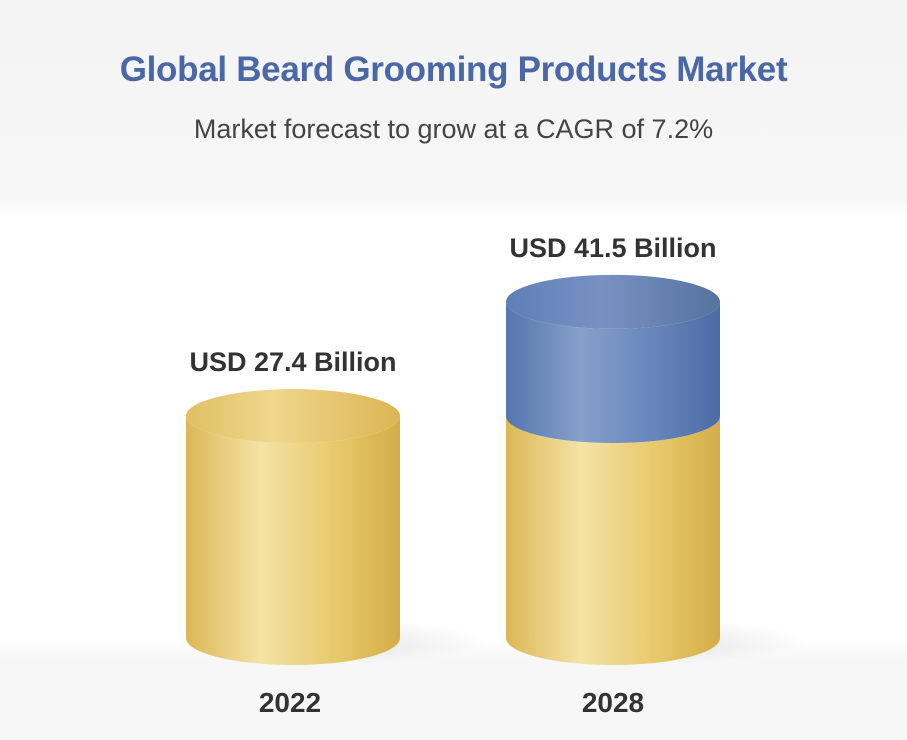 The width and height of the screenshot is (907, 740). Describe the element at coordinates (293, 540) in the screenshot. I see `bar-2022` at that location.